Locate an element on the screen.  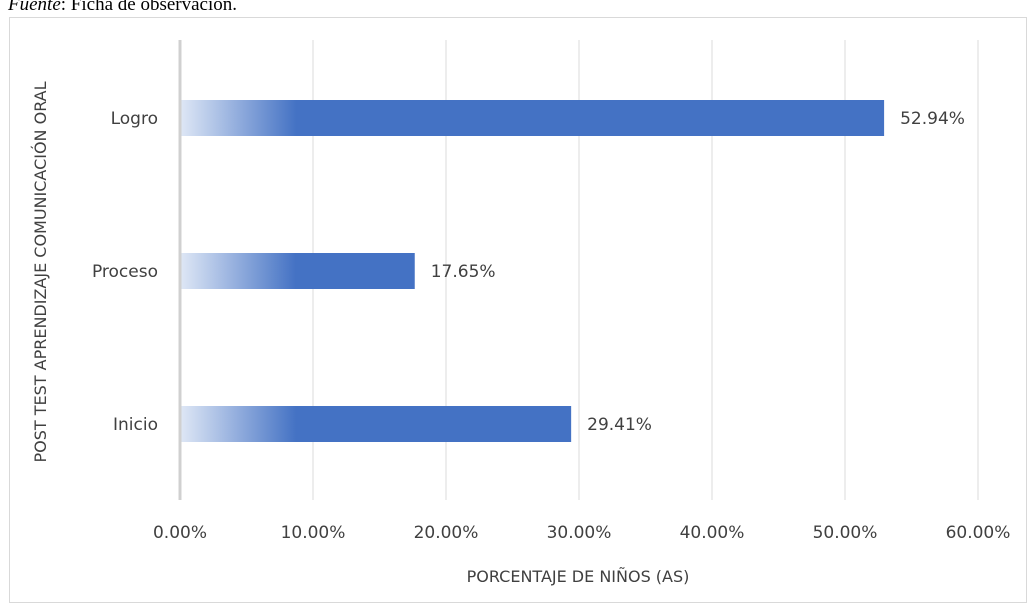
data-label: 17.65% is located at coordinates (463, 272).